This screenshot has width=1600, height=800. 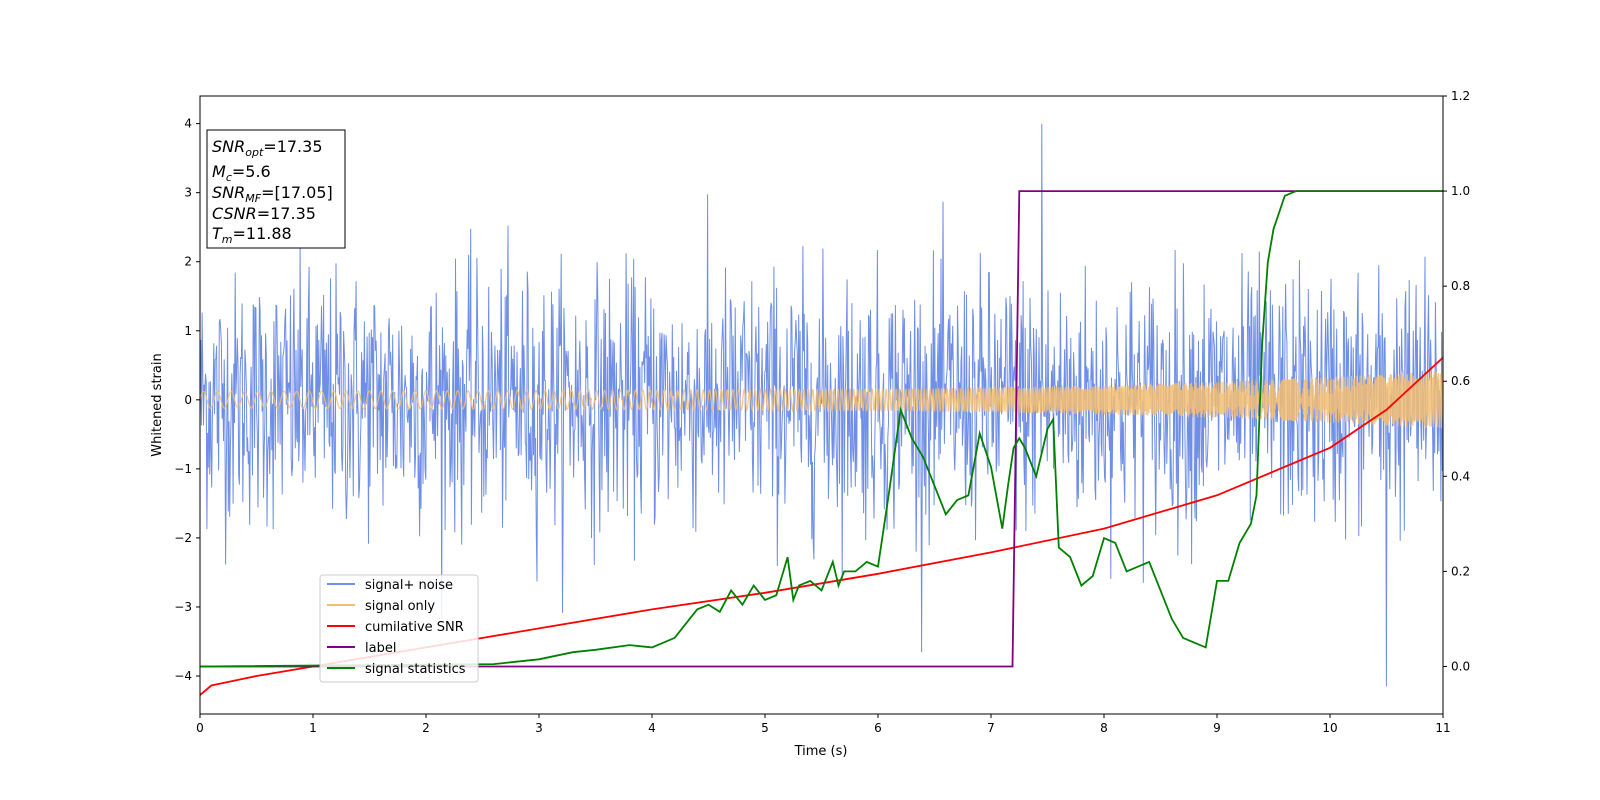 What do you see at coordinates (1217, 728) in the screenshot?
I see `x-tick-label: 9` at bounding box center [1217, 728].